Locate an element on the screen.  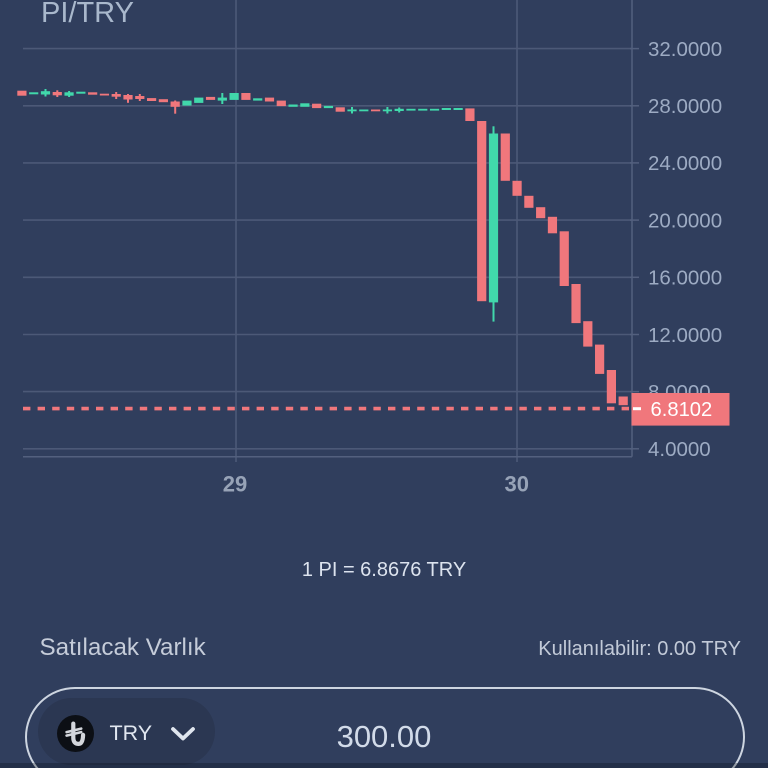
svg-text: 29 is located at coordinates (235, 483).